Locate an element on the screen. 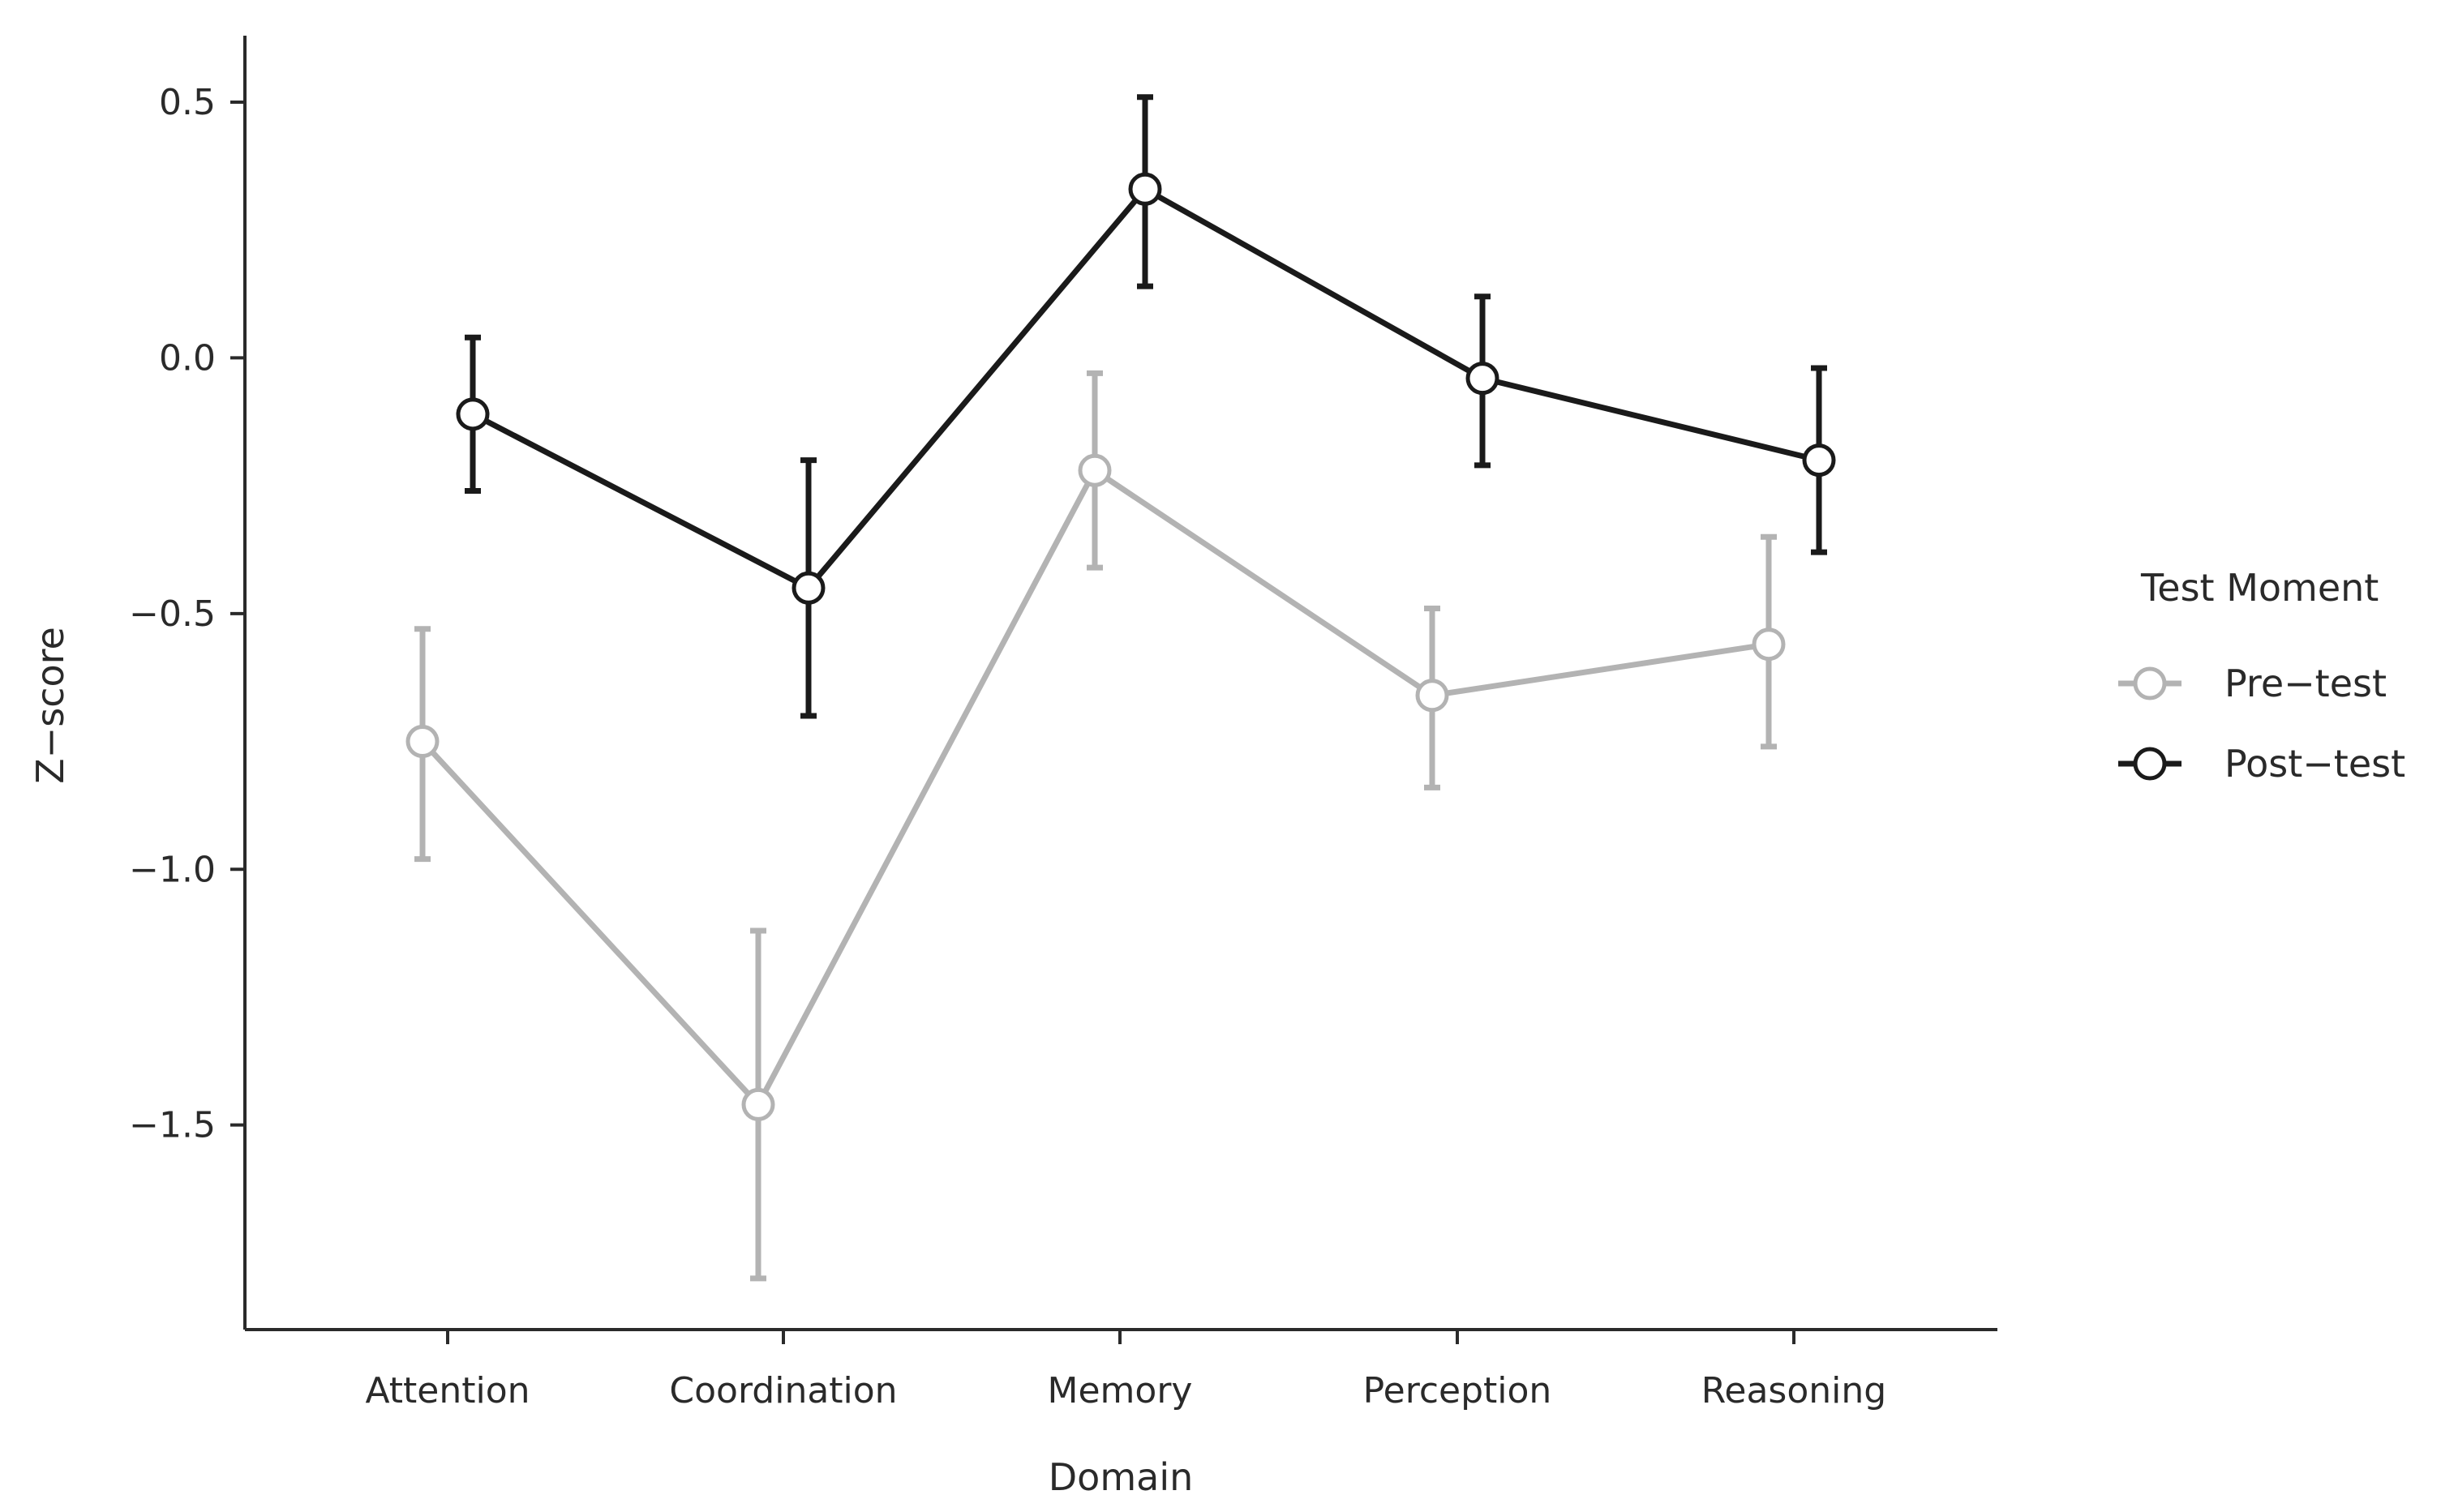 The height and width of the screenshot is (1512, 2441). y-tick-label: 0.5 is located at coordinates (187, 102).